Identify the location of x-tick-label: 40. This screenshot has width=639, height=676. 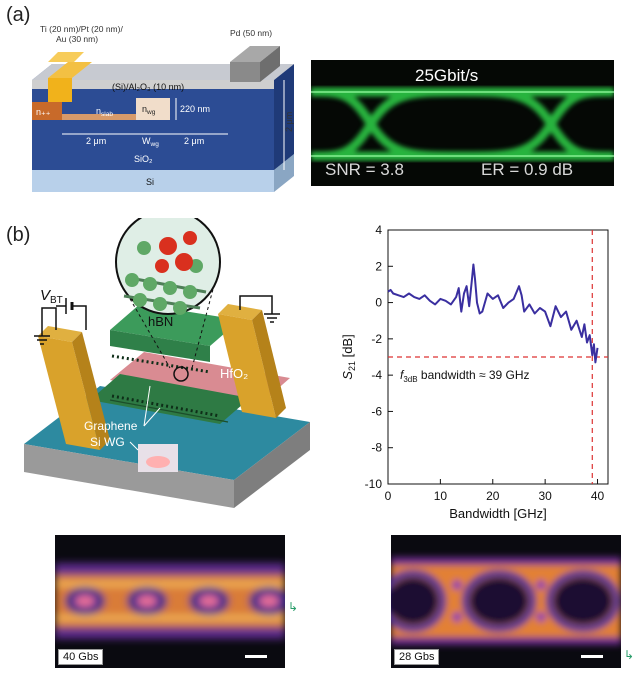
(598, 496).